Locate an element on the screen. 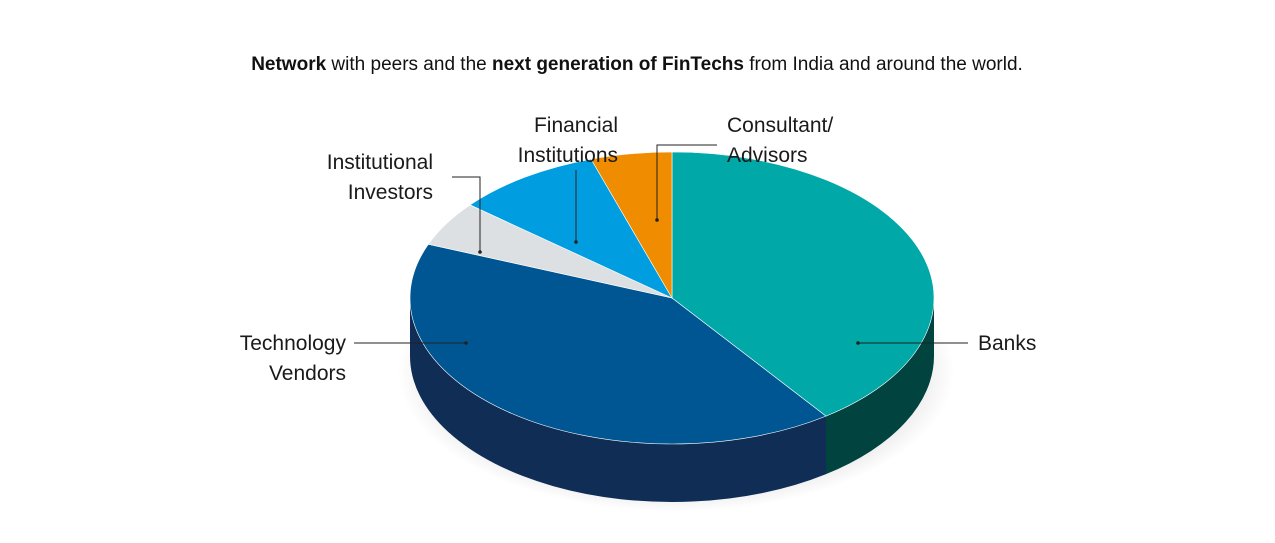 Image resolution: width=1275 pixels, height=543 pixels. title-part-3: from India and around the world. is located at coordinates (883, 64).